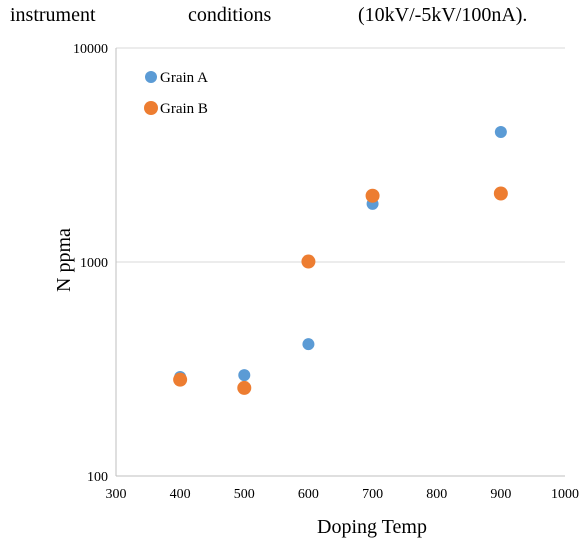  Describe the element at coordinates (184, 109) in the screenshot. I see `legend-label-grain-b: Grain B` at that location.